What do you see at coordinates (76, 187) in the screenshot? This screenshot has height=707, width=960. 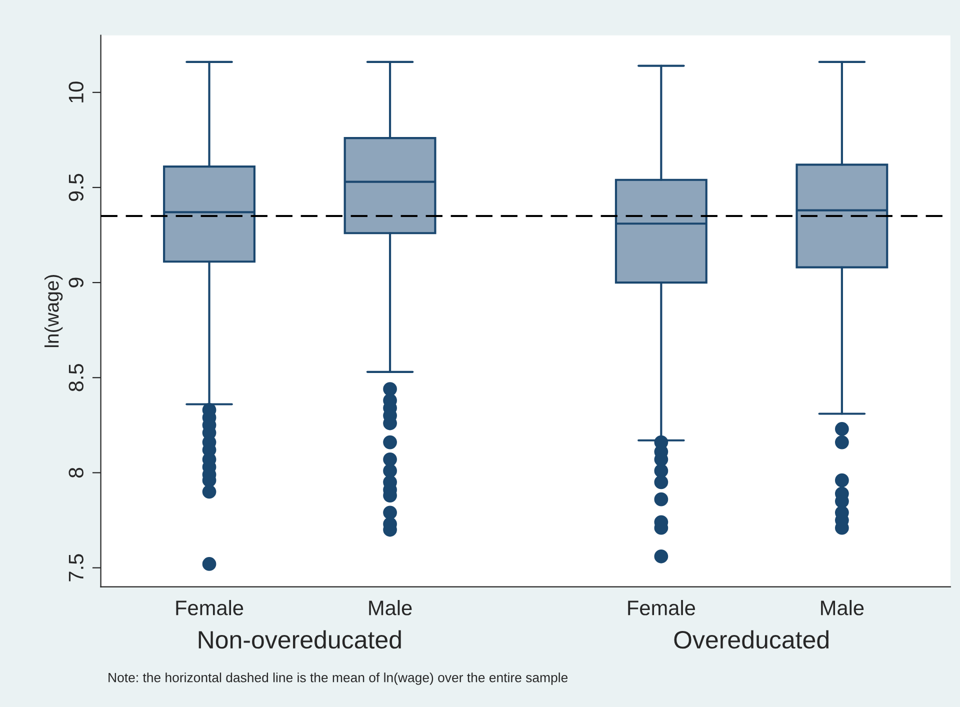 I see `y-tick-label: 9.5` at bounding box center [76, 187].